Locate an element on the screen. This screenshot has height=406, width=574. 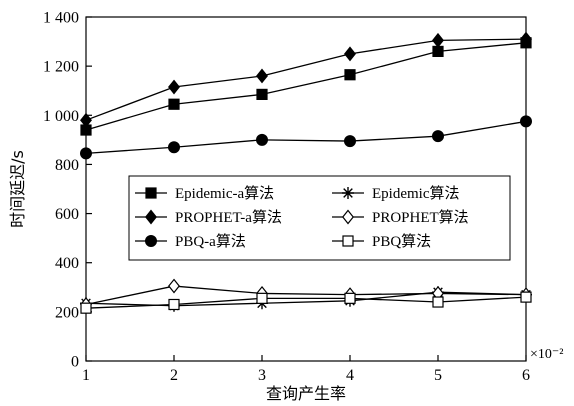
x-axis-unit: ×10⁻² is located at coordinates (546, 354).